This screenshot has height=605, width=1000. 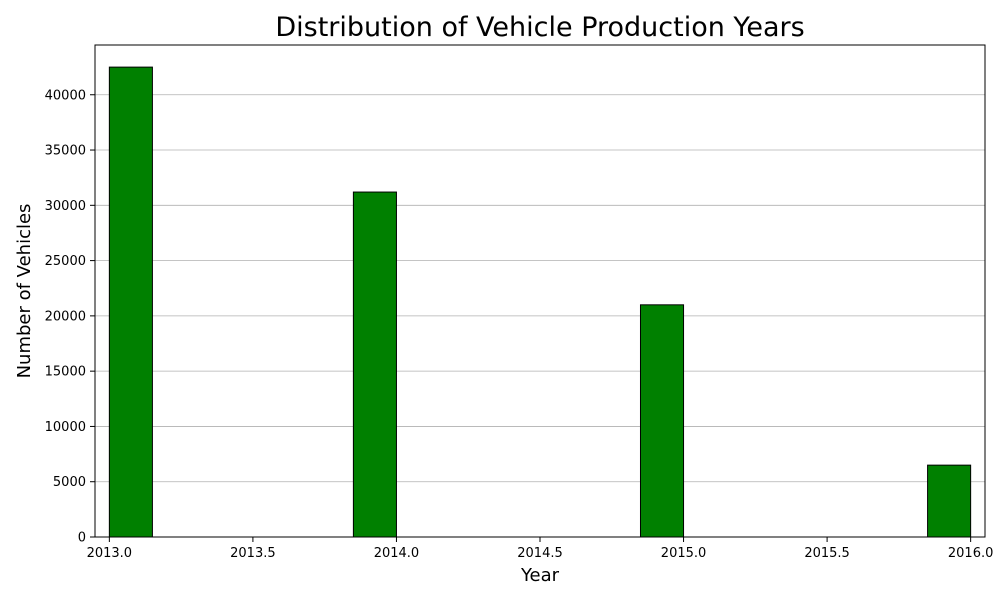 I want to click on y-tick-label: 40000, so click(x=65, y=95).